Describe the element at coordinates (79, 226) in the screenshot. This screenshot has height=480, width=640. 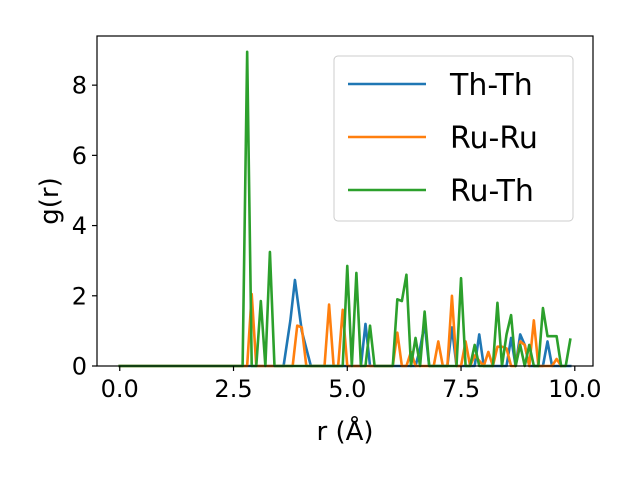
I see `y-tick-label: 4` at that location.